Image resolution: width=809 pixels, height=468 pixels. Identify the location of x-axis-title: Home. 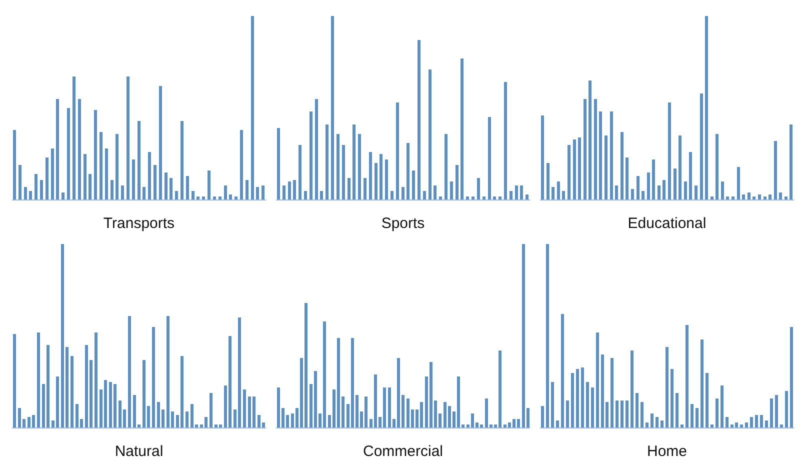
(667, 451).